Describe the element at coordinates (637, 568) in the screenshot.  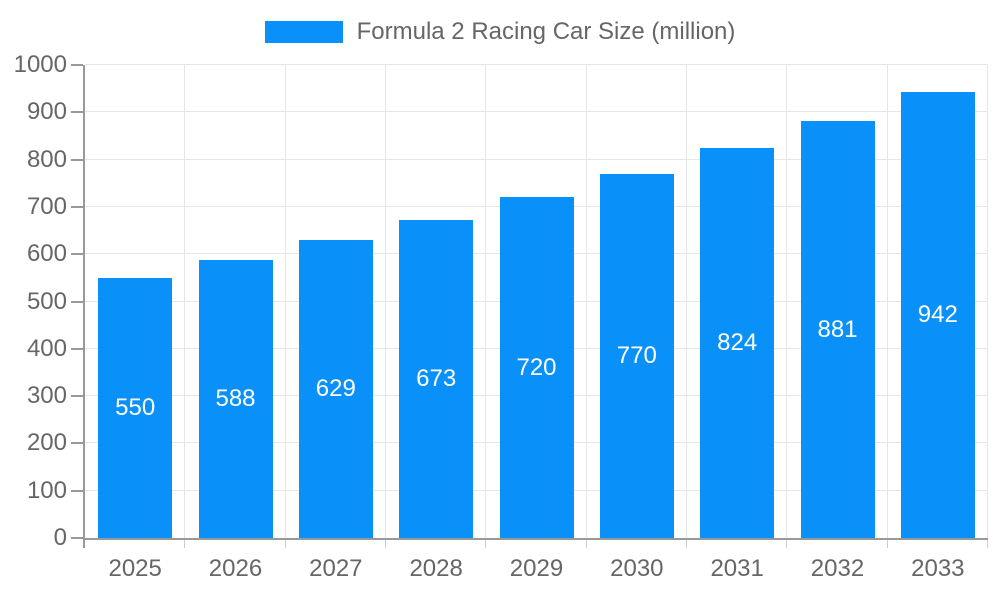
I see `x-tick-label: 2030` at that location.